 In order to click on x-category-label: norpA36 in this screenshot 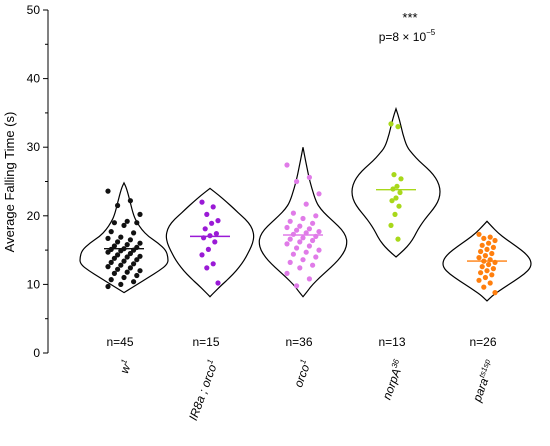, I will do `click(393, 379)`.